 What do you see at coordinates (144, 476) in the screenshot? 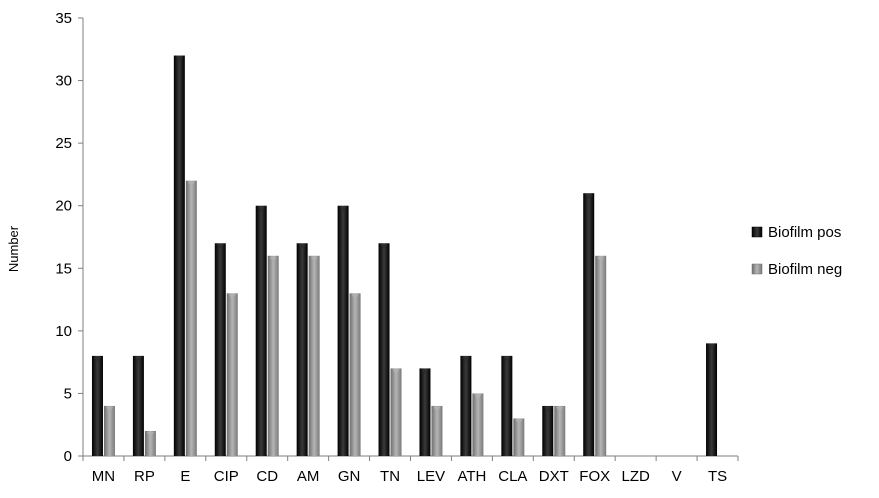
I see `x-tick-label: RP` at bounding box center [144, 476].